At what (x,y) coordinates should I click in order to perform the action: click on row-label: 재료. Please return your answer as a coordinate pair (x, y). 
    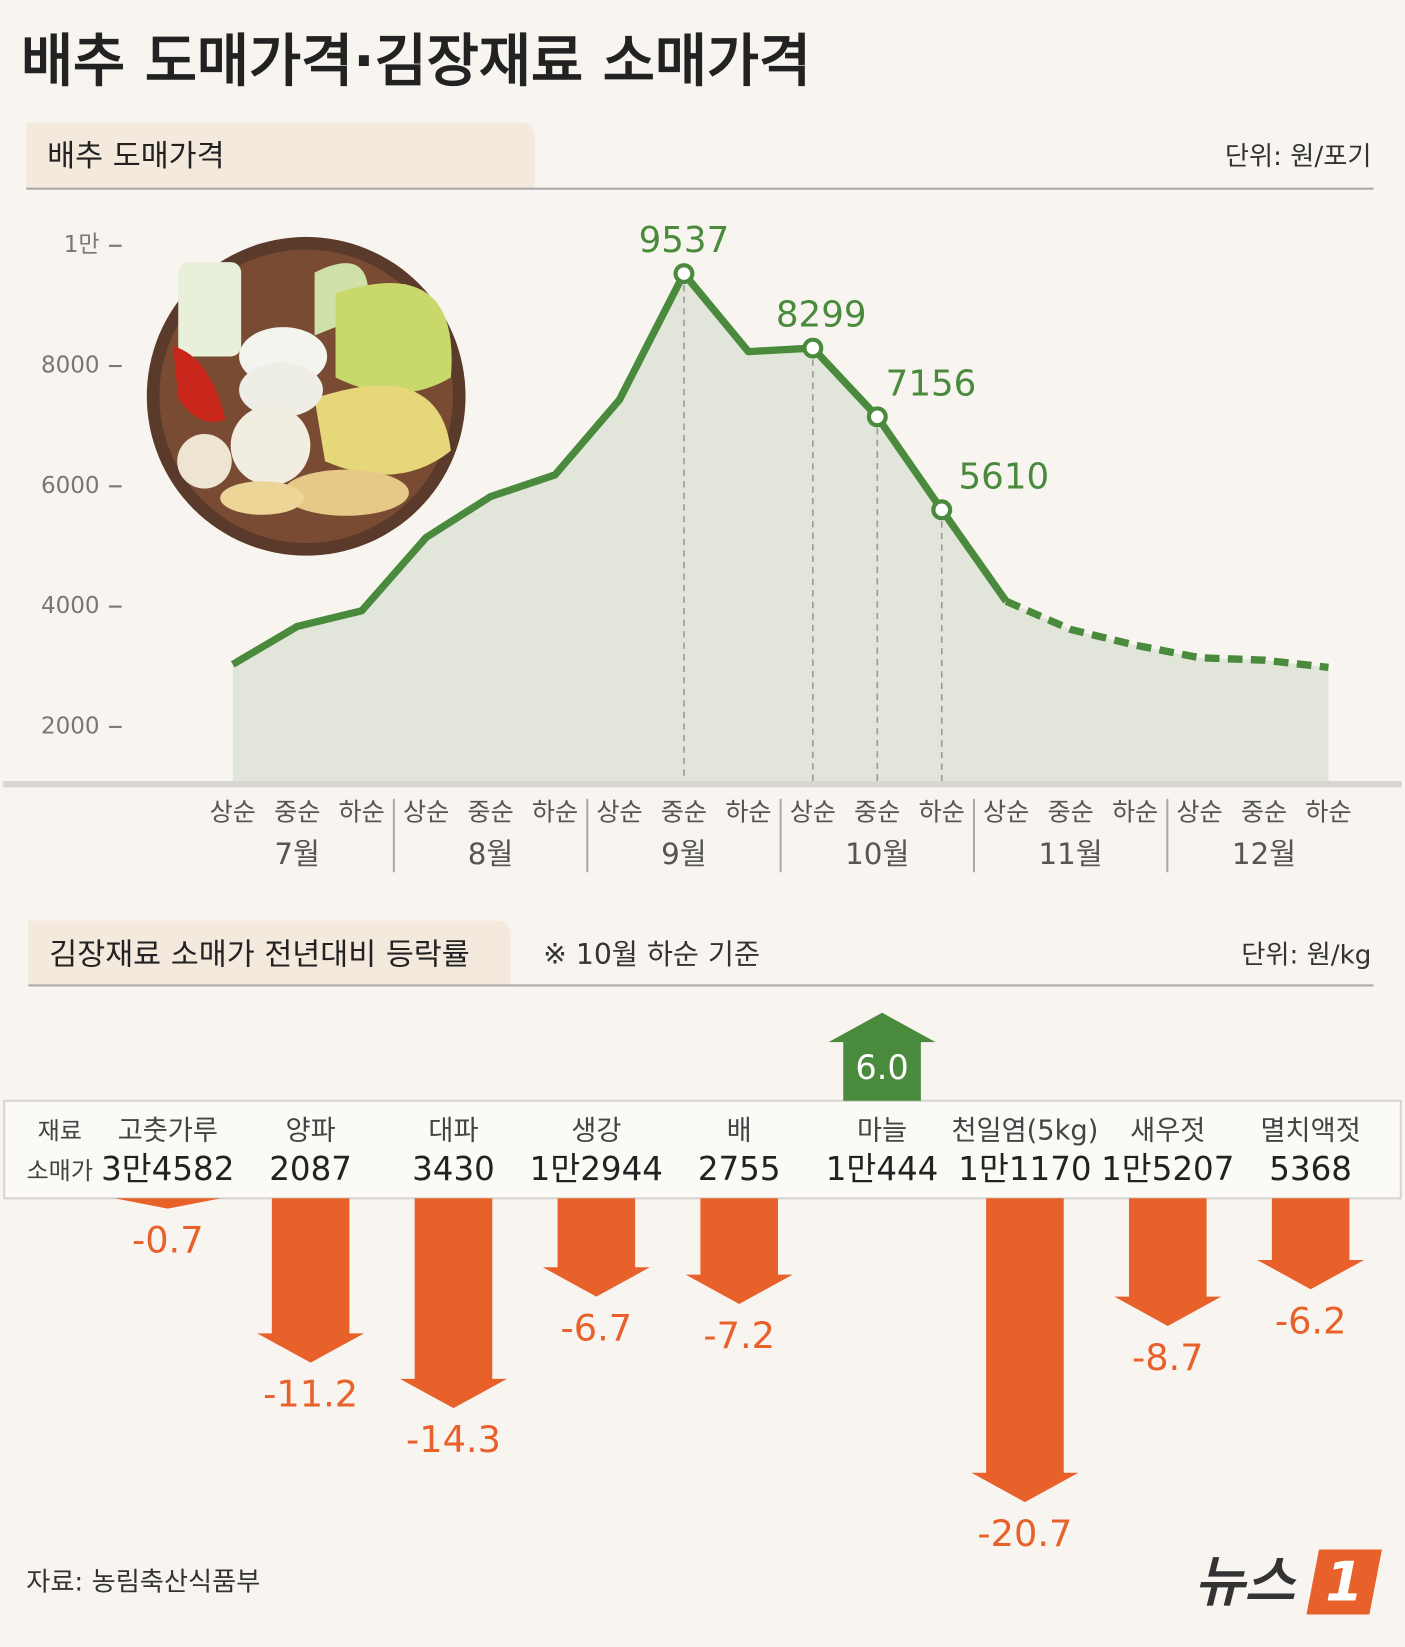
    Looking at the image, I should click on (60, 1131).